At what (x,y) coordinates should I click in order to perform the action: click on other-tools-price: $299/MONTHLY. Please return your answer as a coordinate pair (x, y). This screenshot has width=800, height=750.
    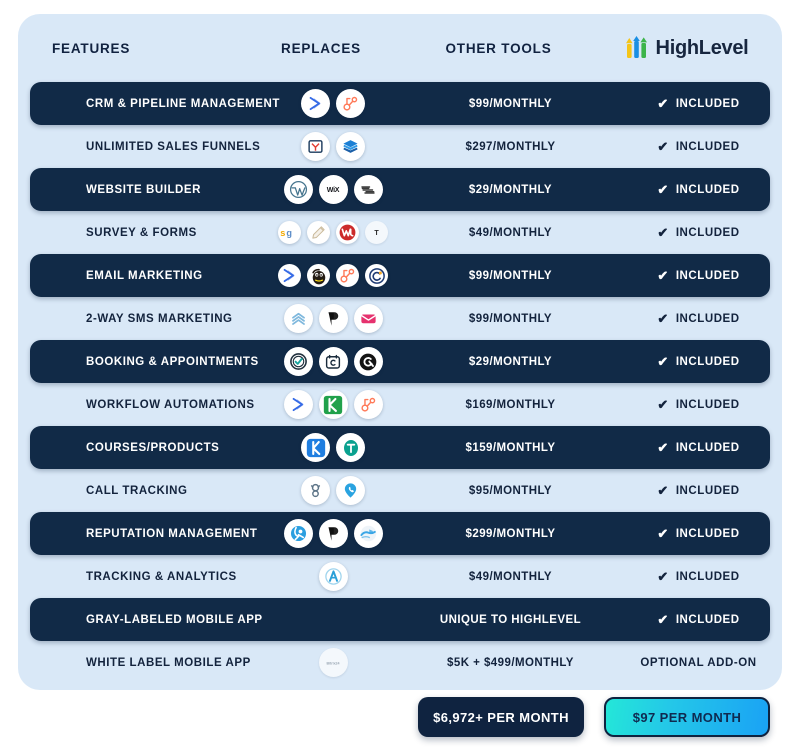
    Looking at the image, I should click on (510, 533).